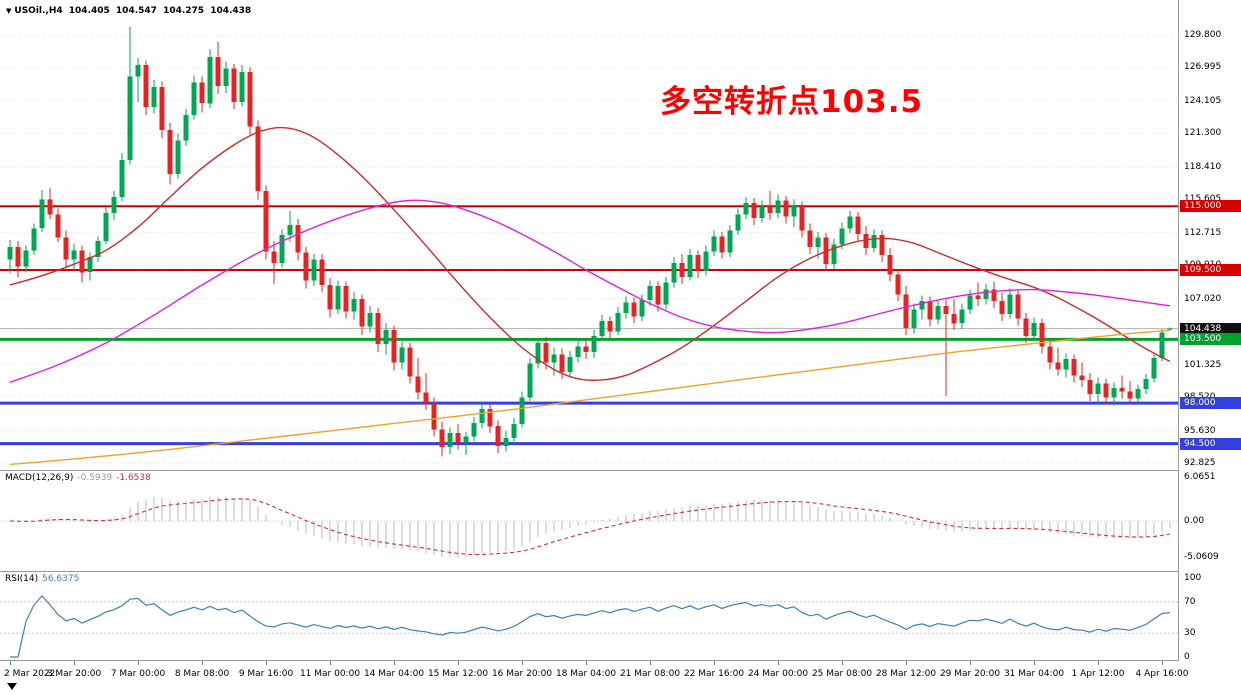 This screenshot has height=695, width=1241. I want to click on time-axis-label: 22 Mar 16:00, so click(714, 674).